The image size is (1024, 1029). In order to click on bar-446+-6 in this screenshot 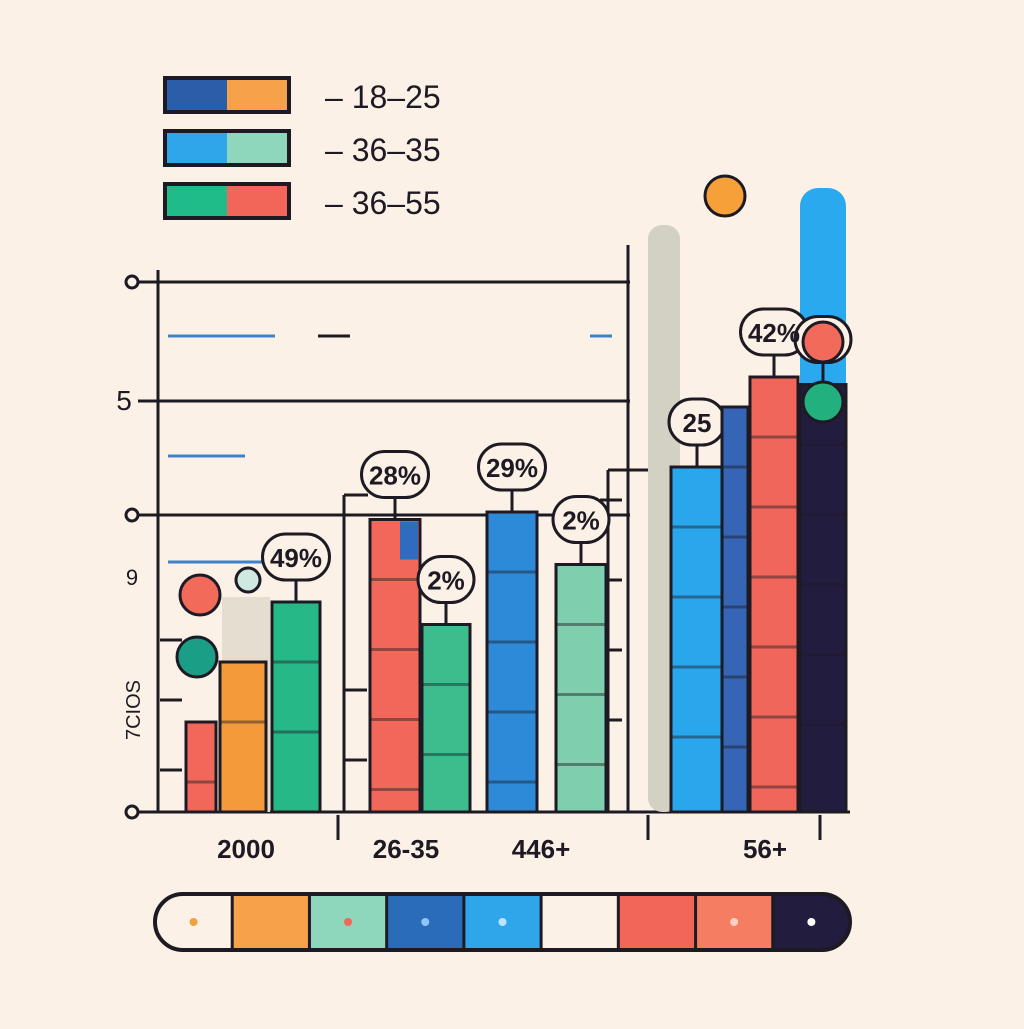, I will do `click(581, 688)`.